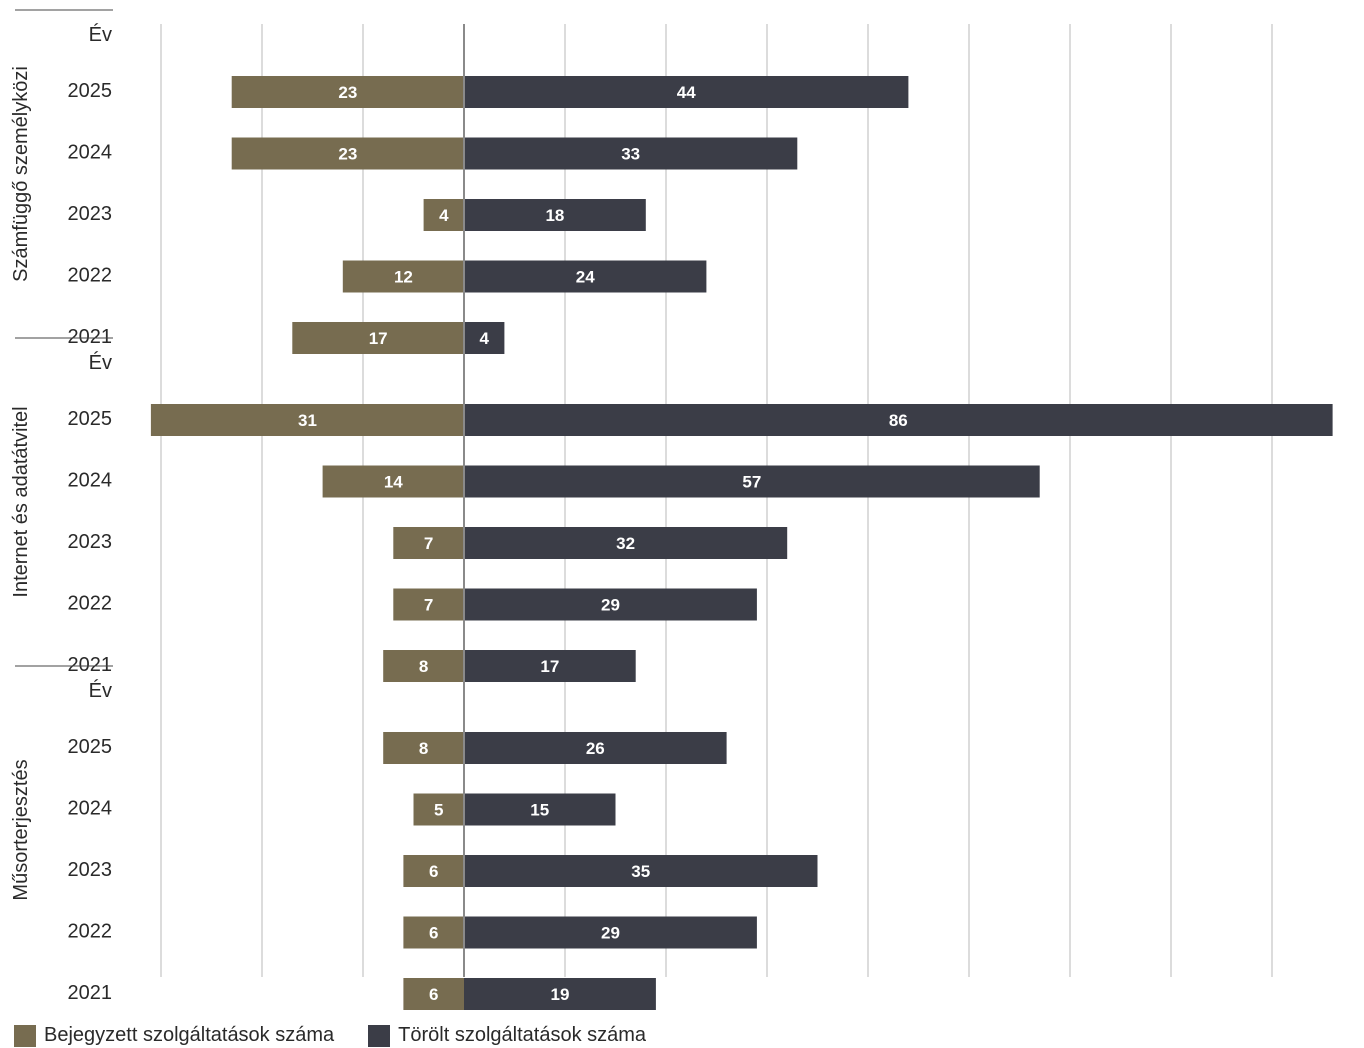 Image resolution: width=1364 pixels, height=1048 pixels. I want to click on data-label-torolt: 57, so click(751, 482).